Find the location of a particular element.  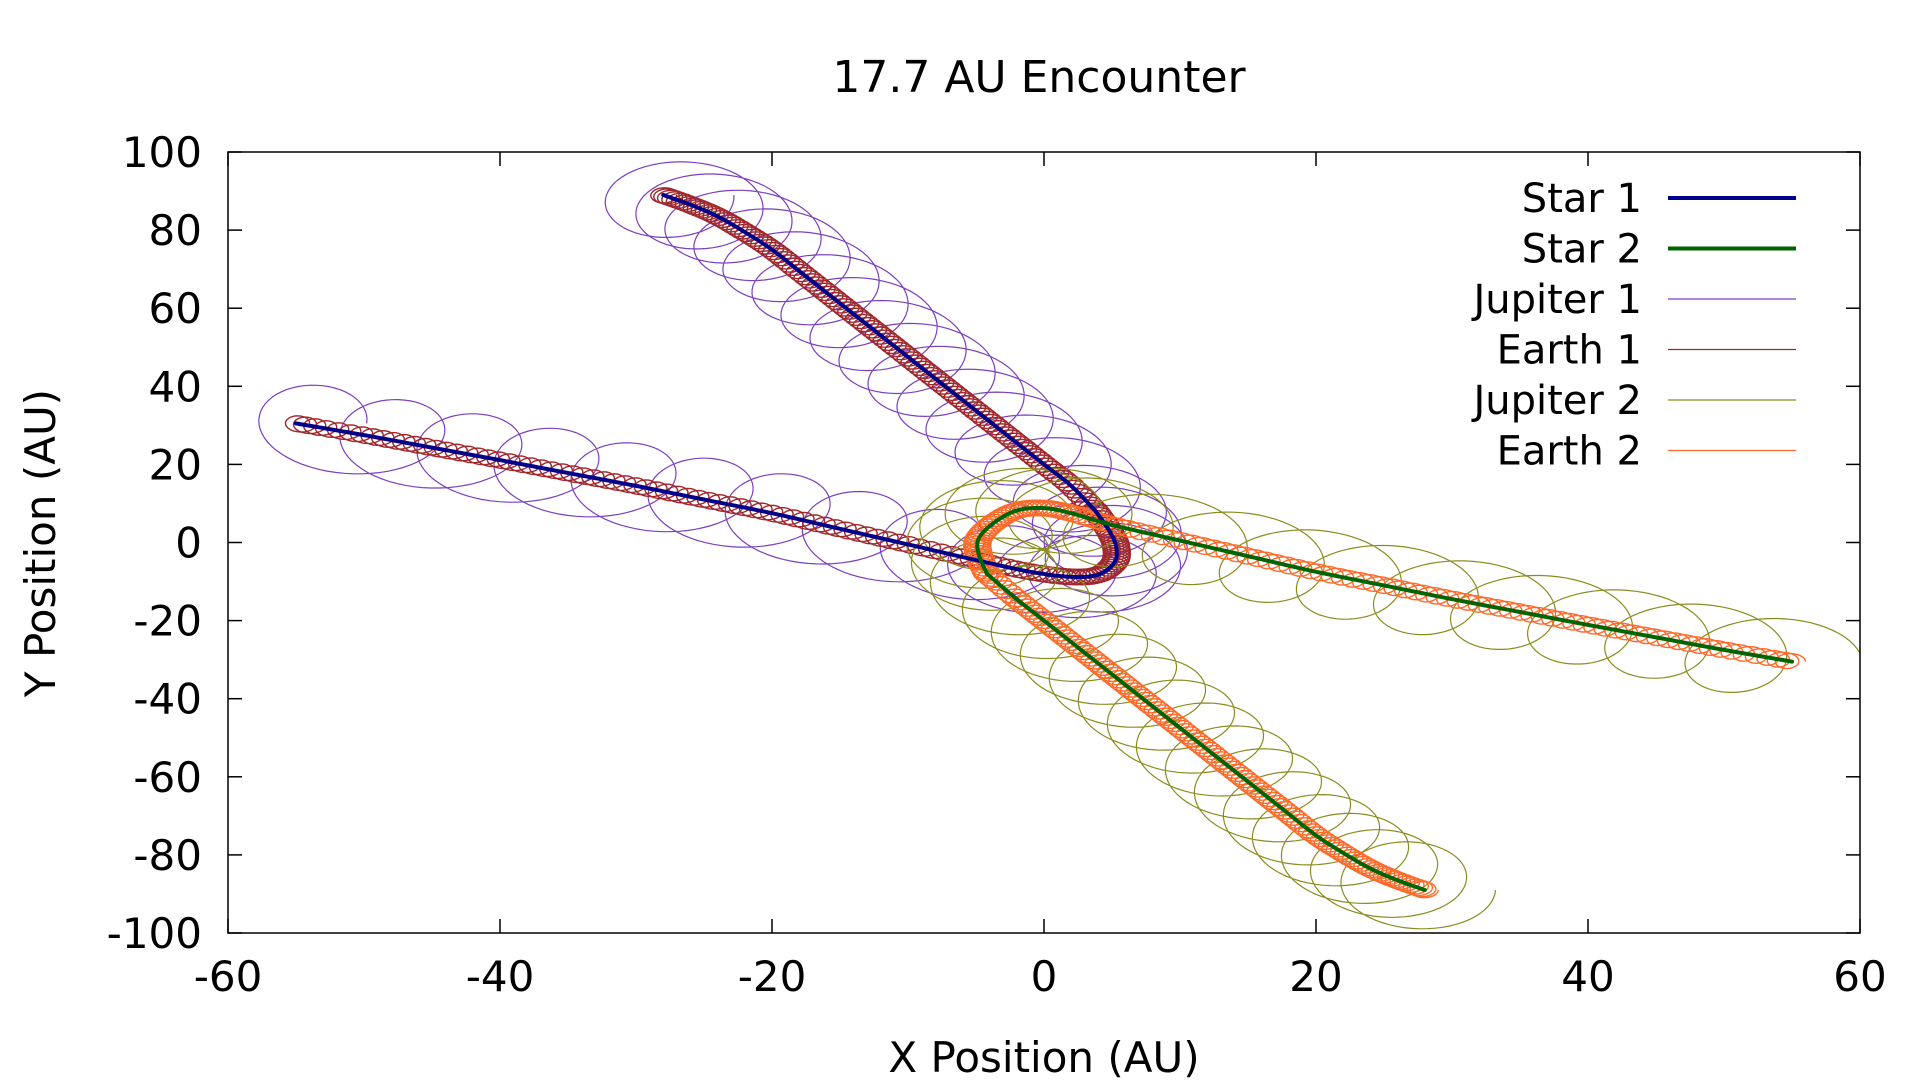

legend-label: Earth 2 is located at coordinates (1569, 452).